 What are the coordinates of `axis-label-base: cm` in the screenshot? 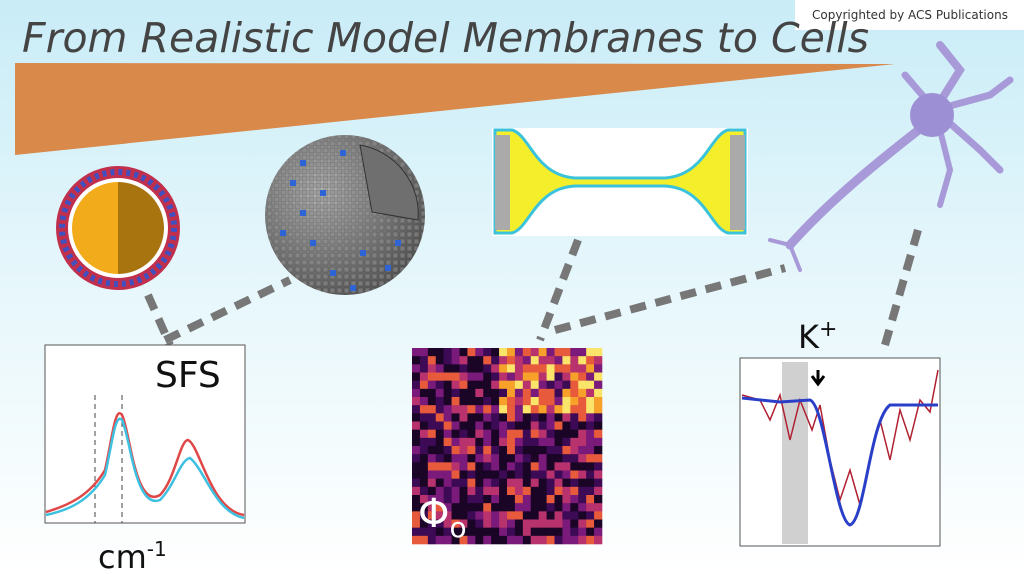 It's located at (122, 556).